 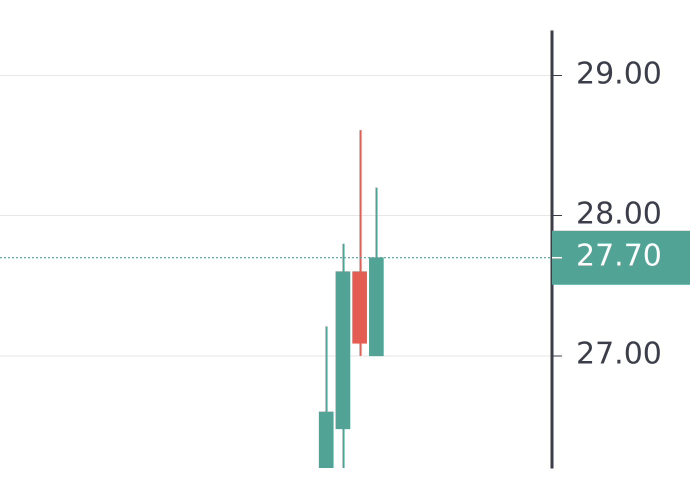 I want to click on ref-line-label: 27.70, so click(x=619, y=256).